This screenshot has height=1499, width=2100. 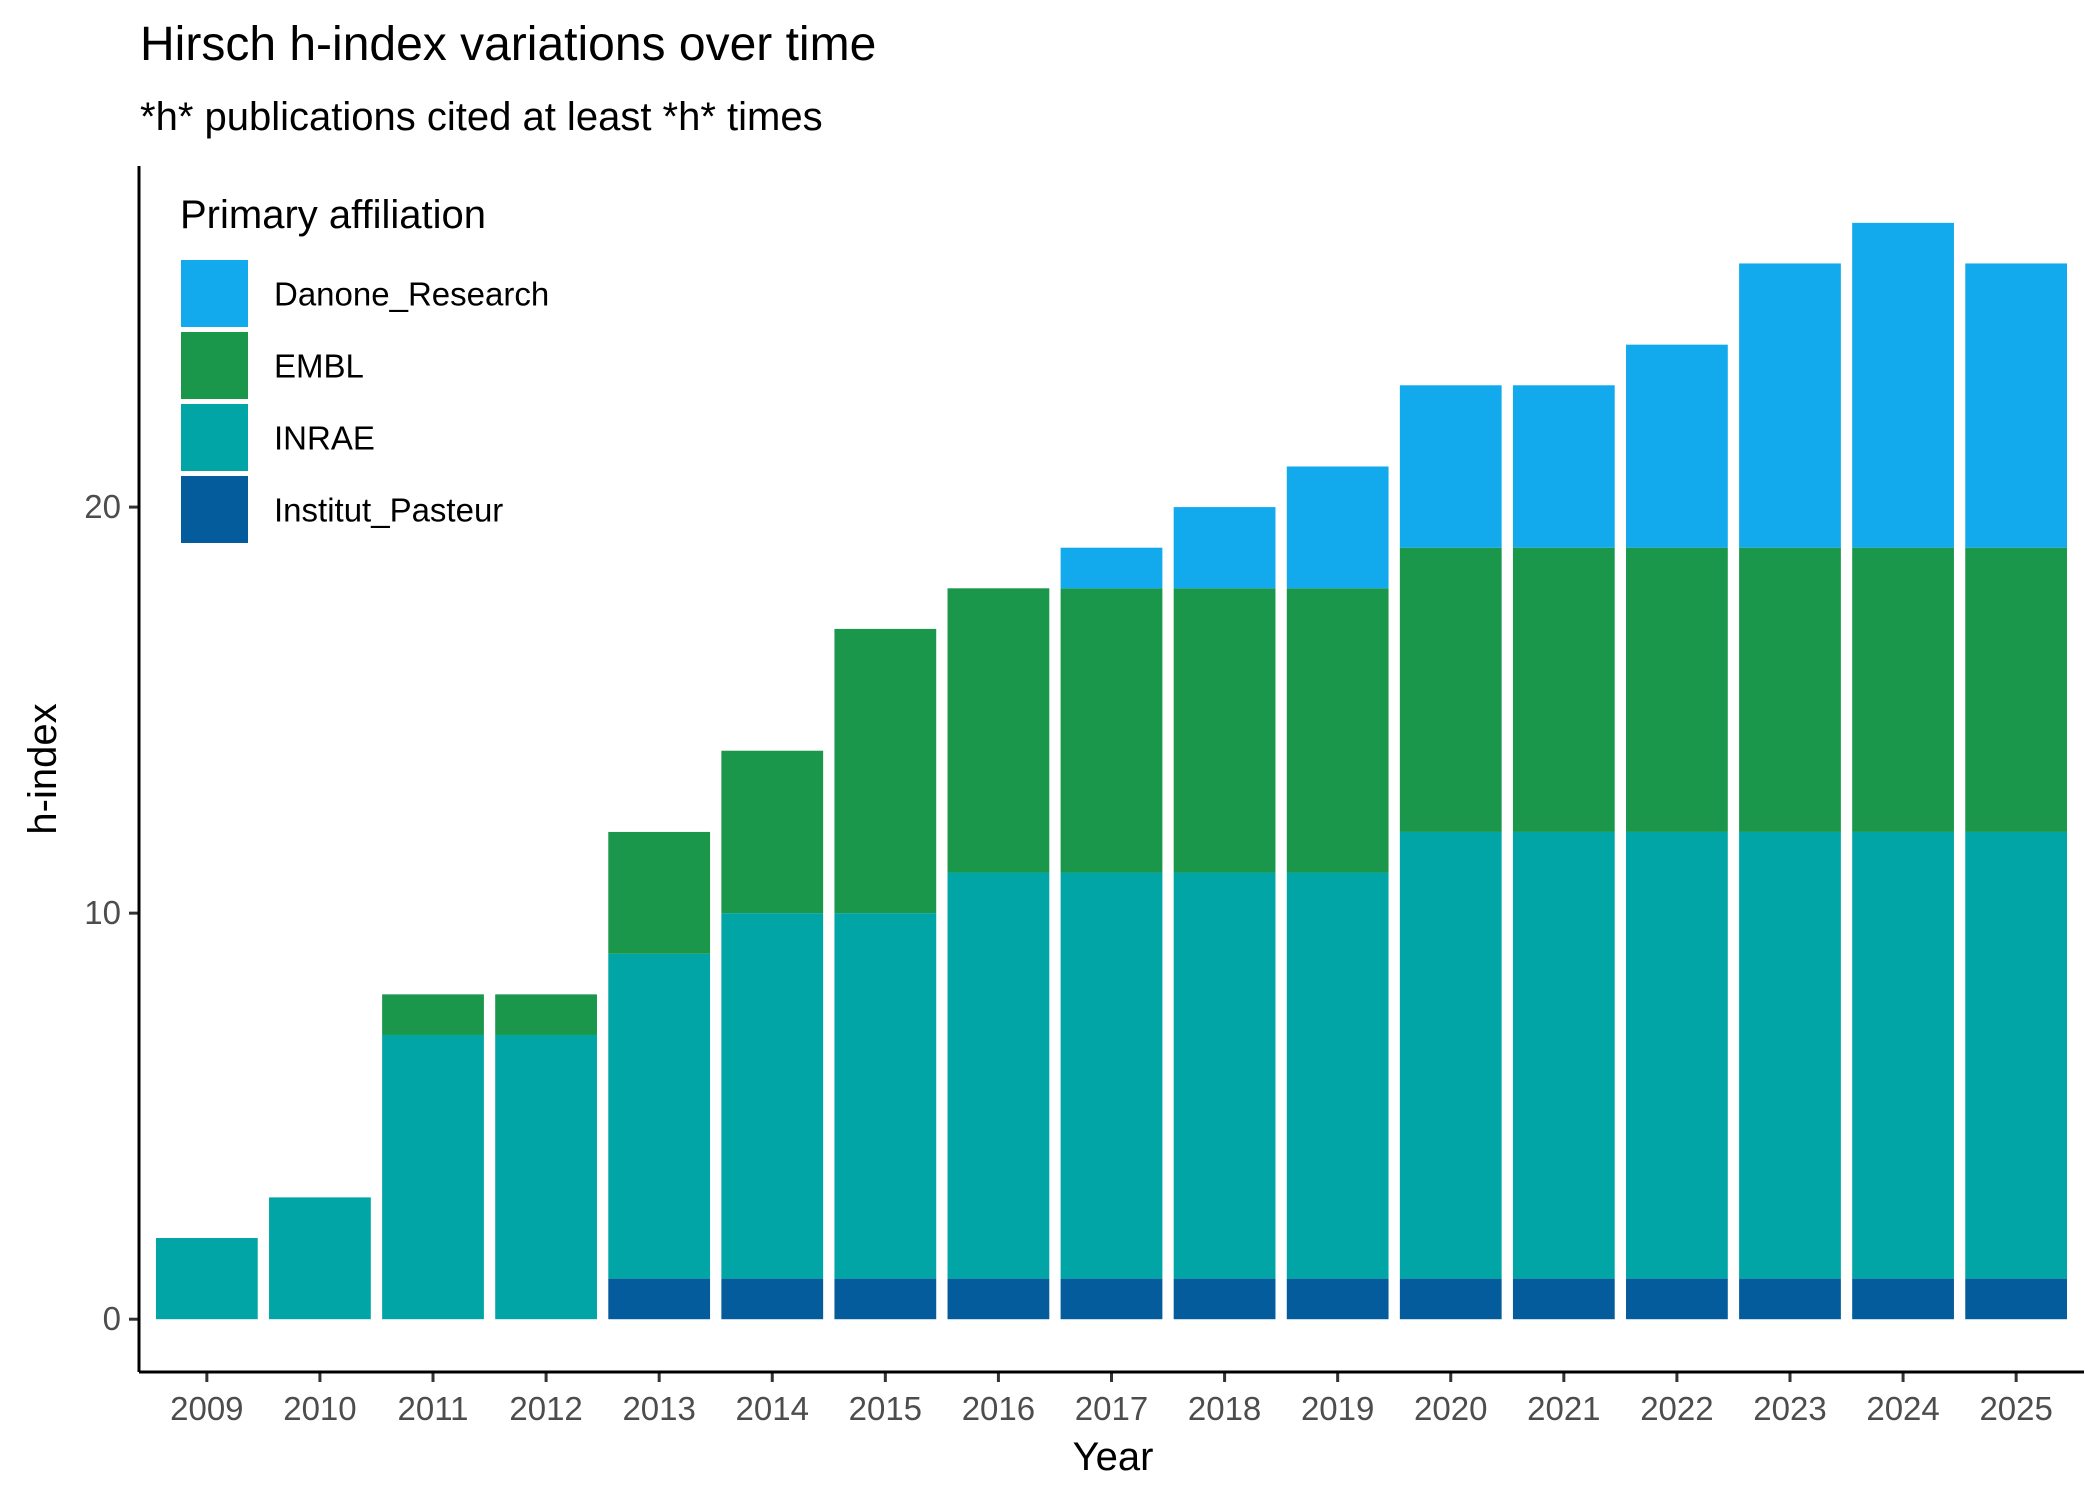 I want to click on x-tick-label-2011: 2011, so click(x=433, y=1408).